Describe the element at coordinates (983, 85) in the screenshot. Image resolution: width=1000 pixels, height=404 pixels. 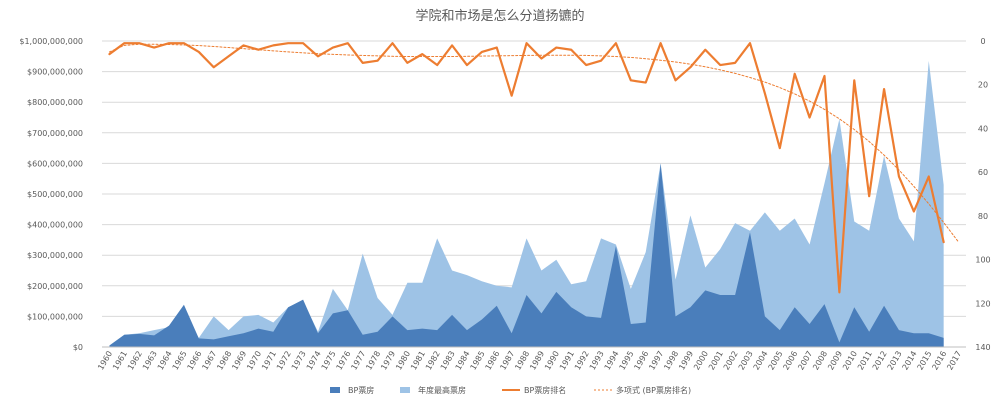
I see `right-axis-tick-label: 20` at that location.